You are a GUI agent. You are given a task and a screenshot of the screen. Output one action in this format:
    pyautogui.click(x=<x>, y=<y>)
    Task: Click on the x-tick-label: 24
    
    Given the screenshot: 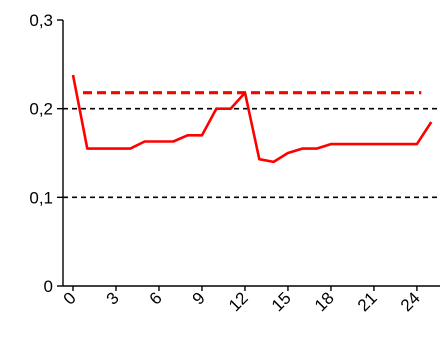 What is the action you would take?
    pyautogui.click(x=410, y=301)
    